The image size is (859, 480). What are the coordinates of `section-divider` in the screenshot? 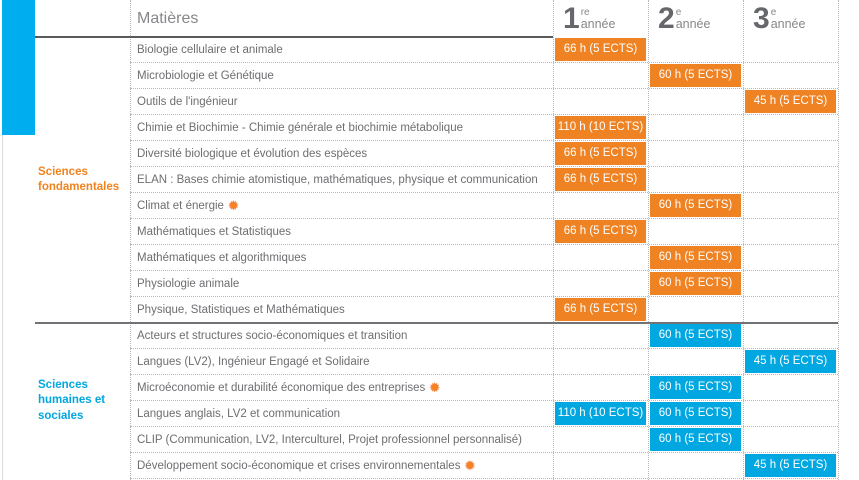 It's located at (436, 323).